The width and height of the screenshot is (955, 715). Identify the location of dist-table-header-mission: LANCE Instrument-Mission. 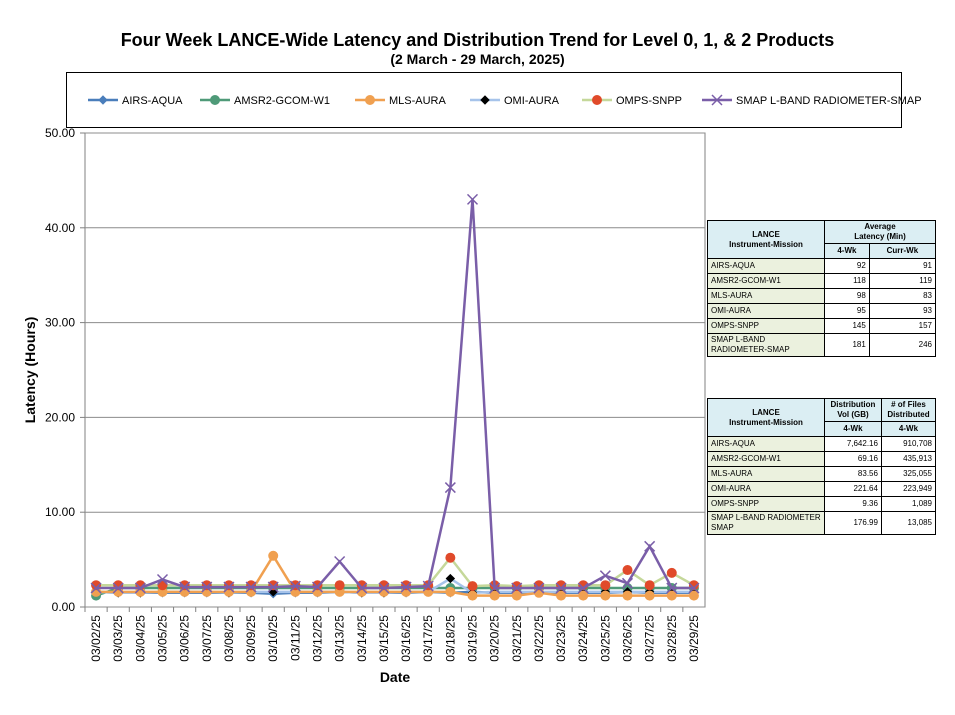
(766, 417).